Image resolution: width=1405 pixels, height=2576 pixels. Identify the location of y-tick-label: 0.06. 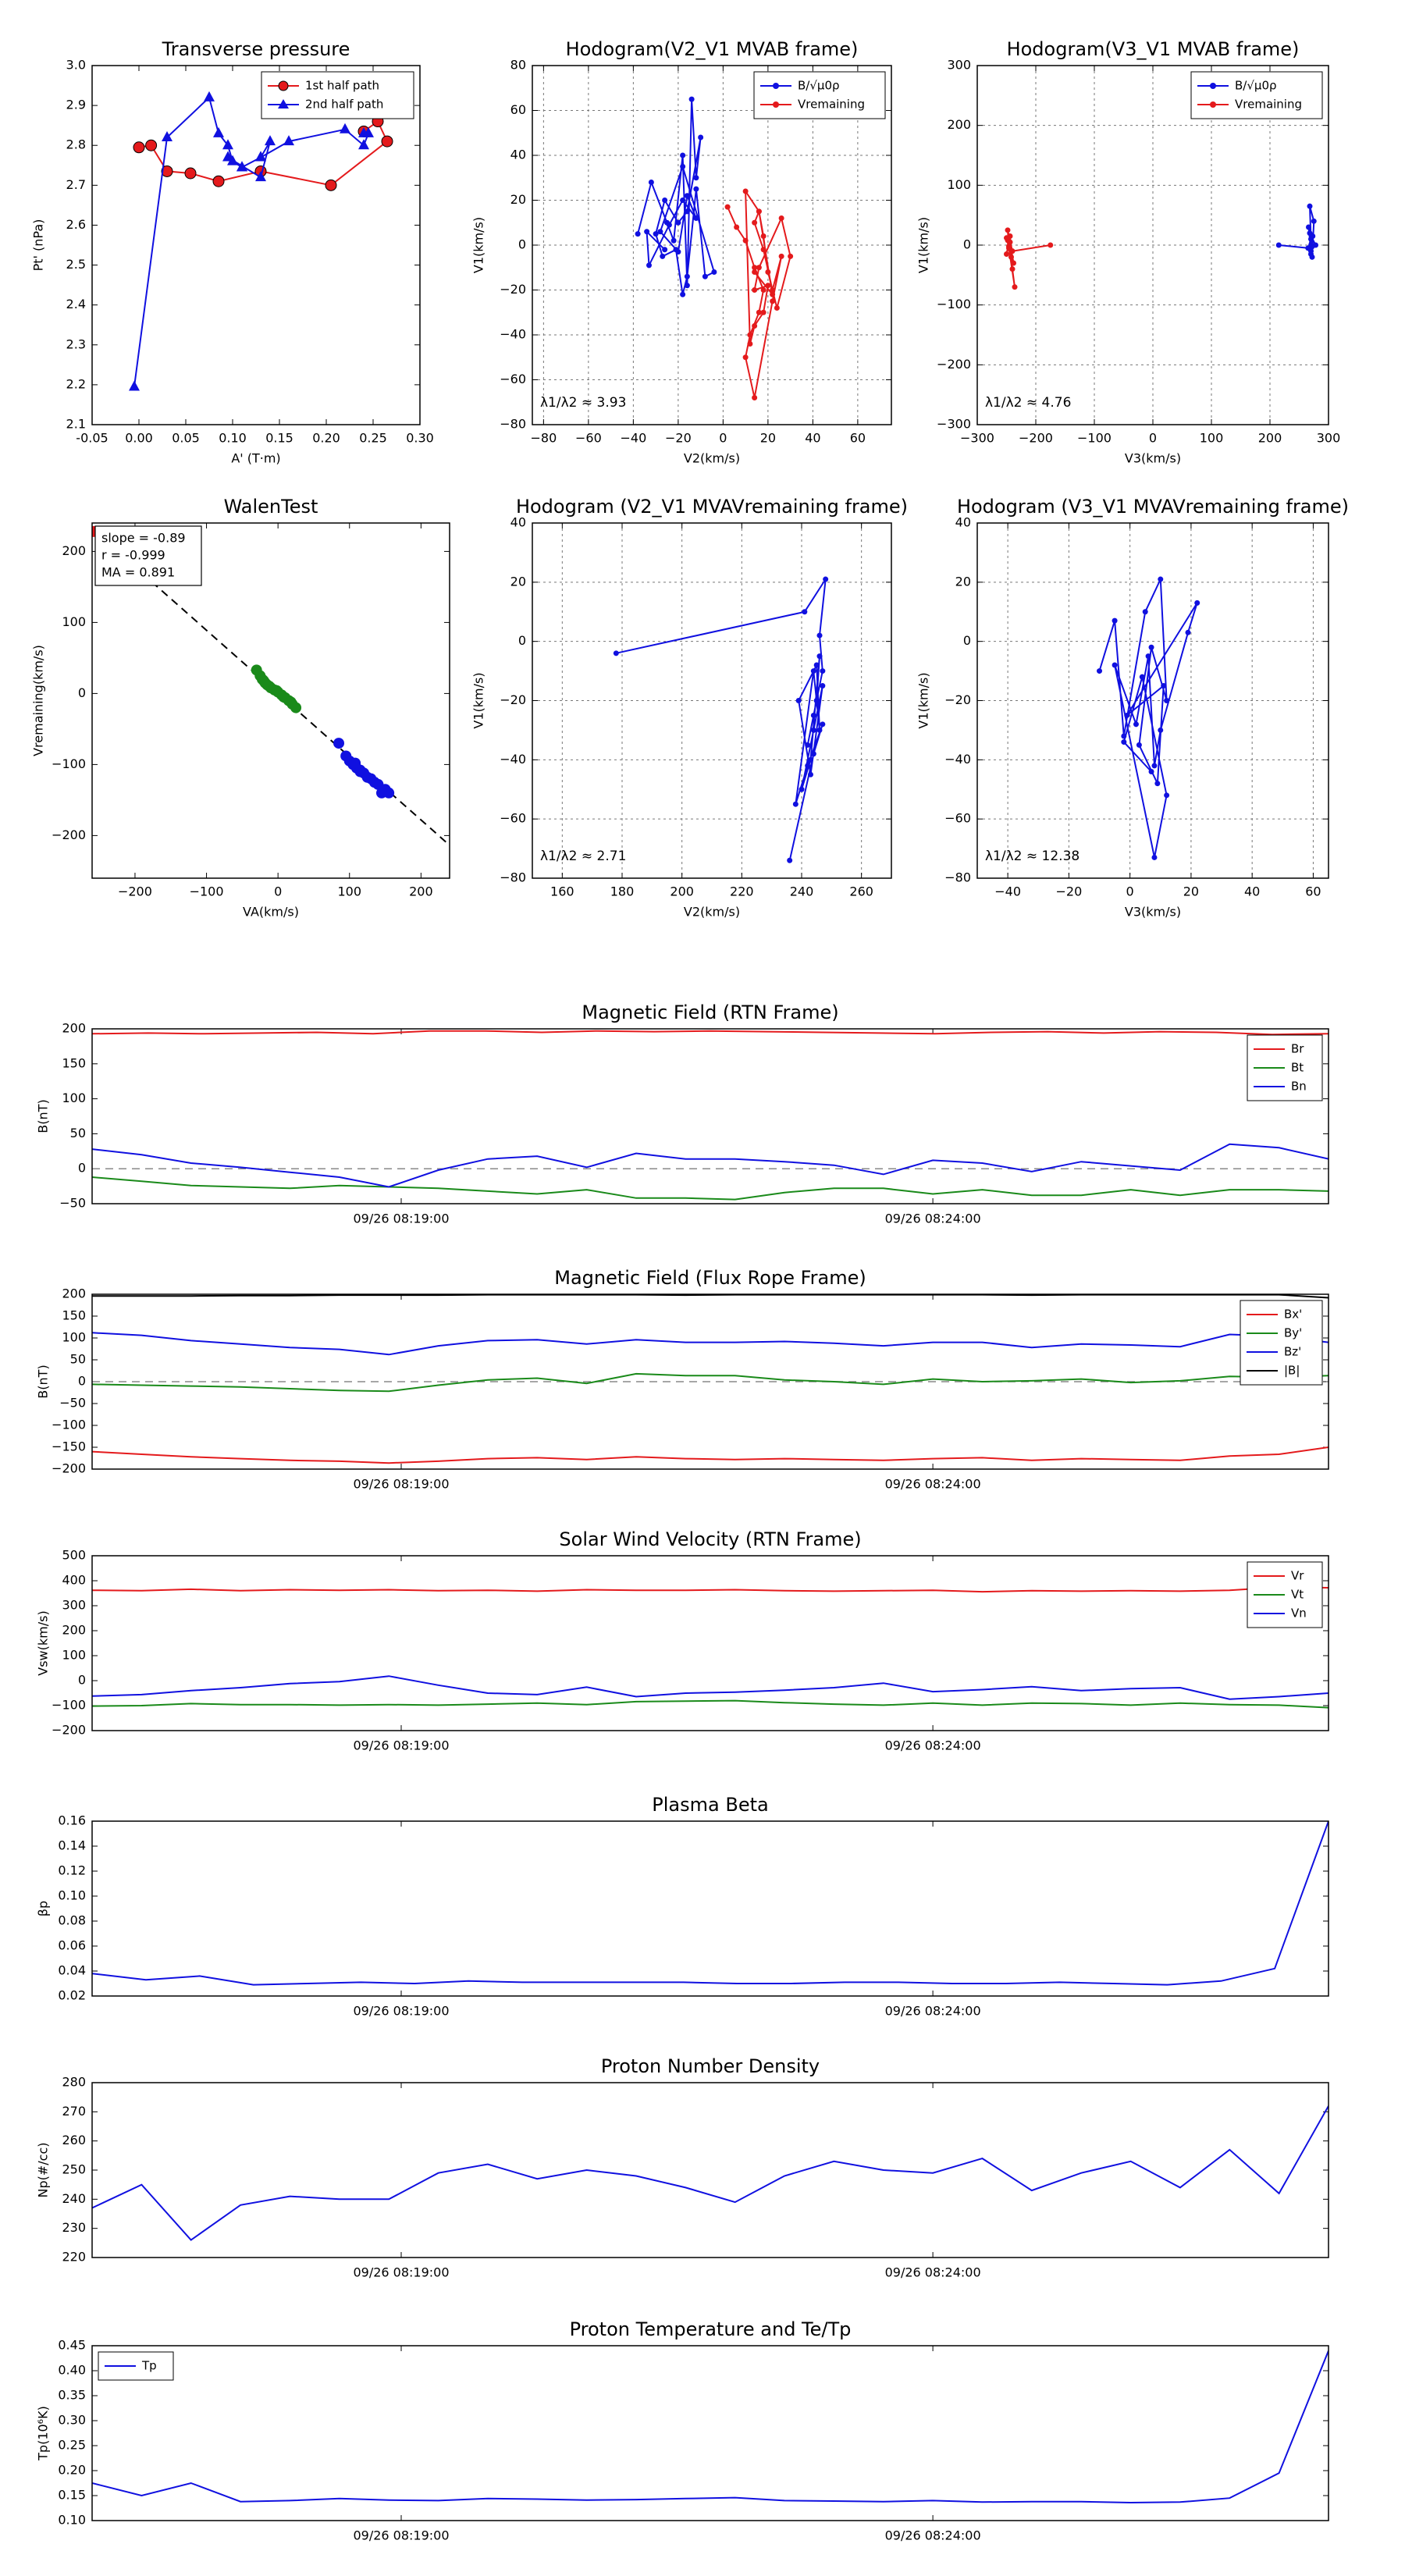
(72, 1945).